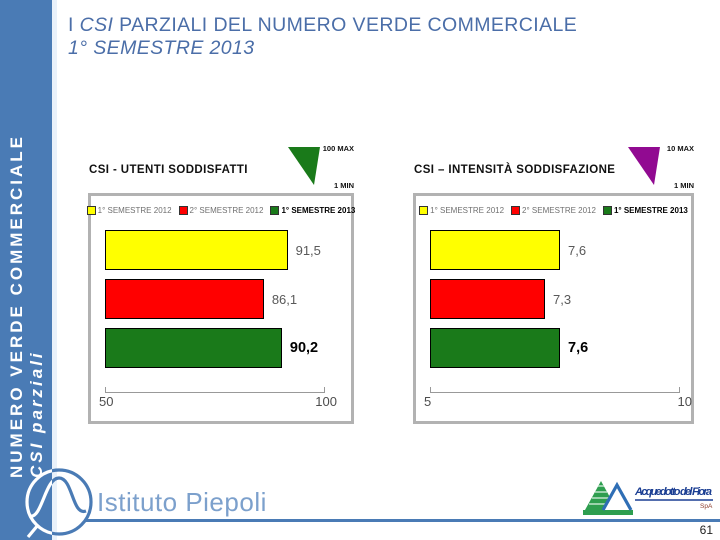 This screenshot has height=540, width=720. Describe the element at coordinates (326, 401) in the screenshot. I see `axis-tick-label: 100` at that location.